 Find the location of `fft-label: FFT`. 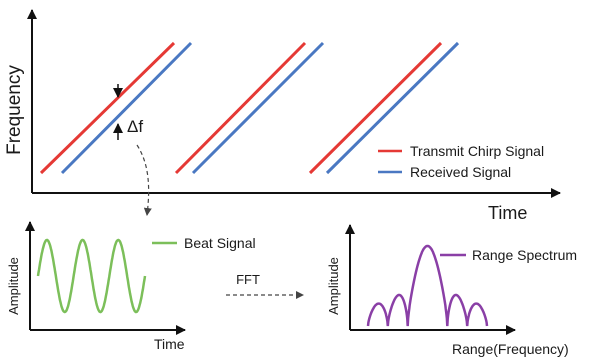

fft-label: FFT is located at coordinates (248, 279).